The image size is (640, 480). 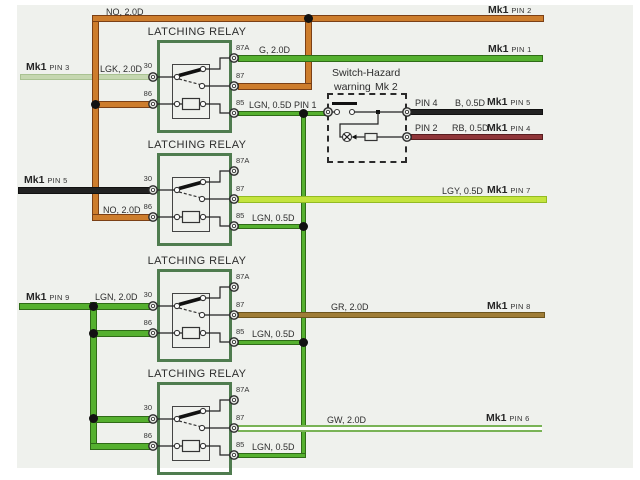 What do you see at coordinates (273, 447) in the screenshot?
I see `wire-label-lgn-relay4: LGN, 0.5D` at bounding box center [273, 447].